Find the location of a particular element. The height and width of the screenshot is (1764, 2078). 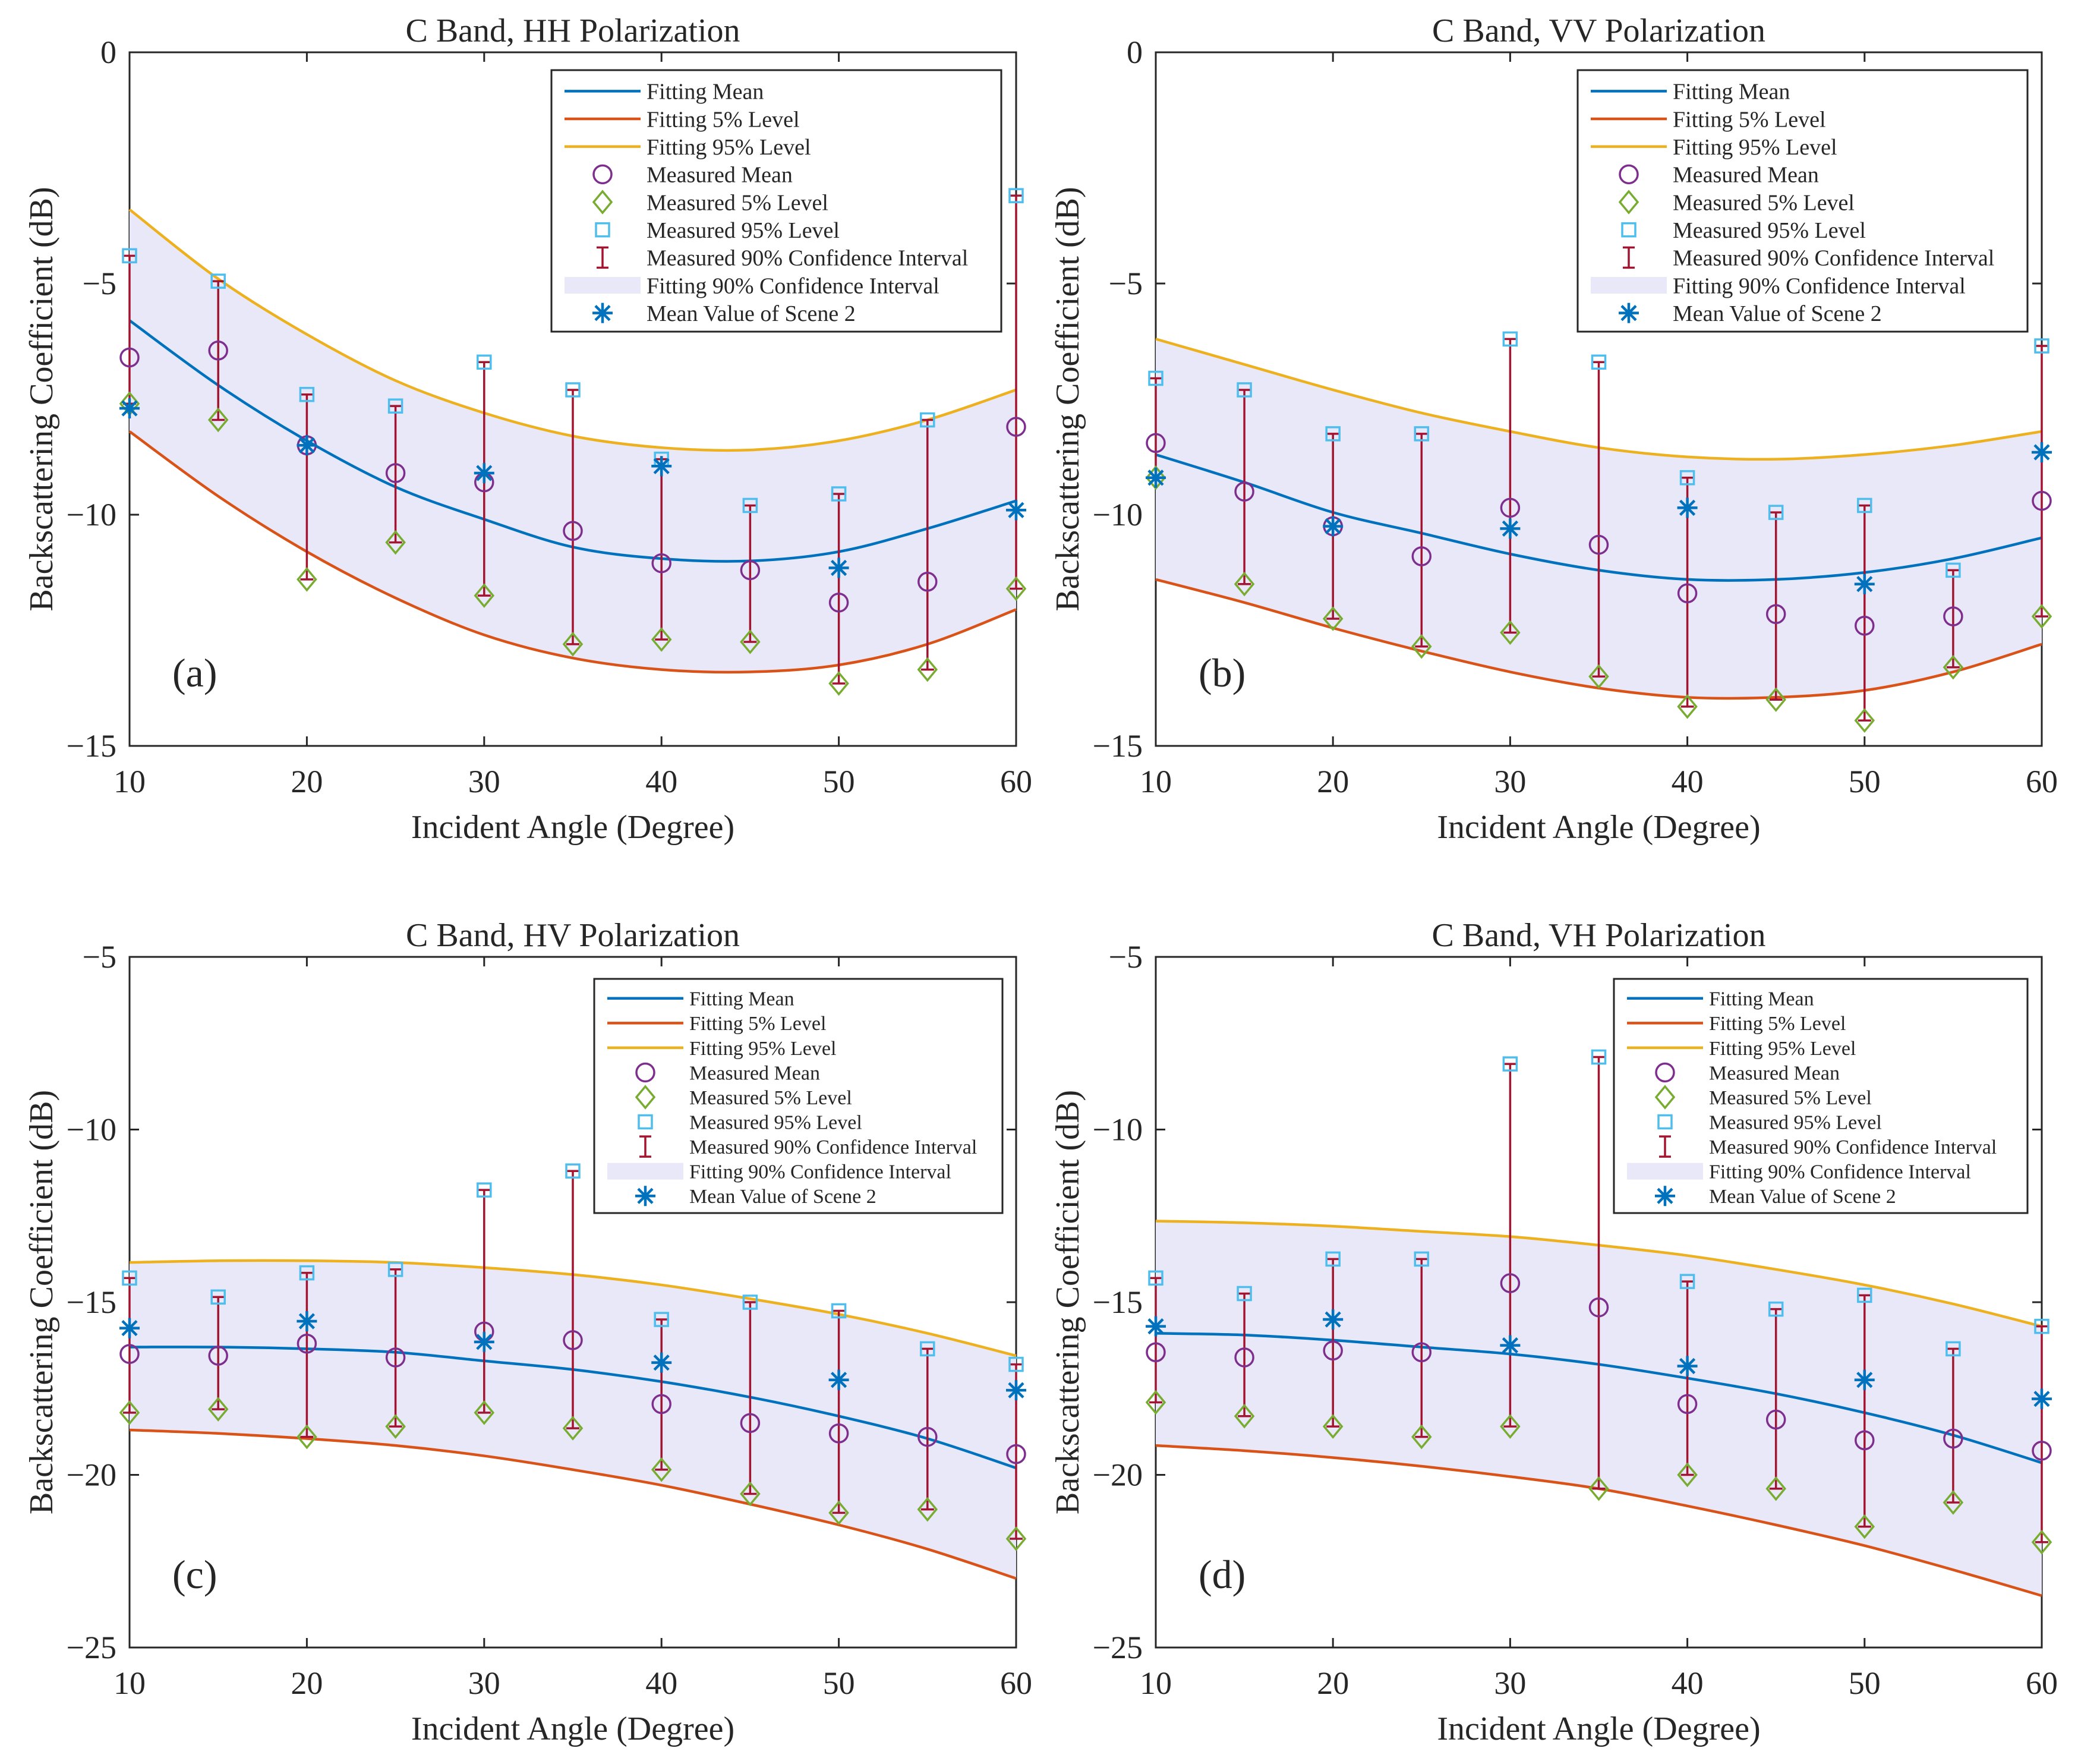

x-axis-label: Incident Angle (Degree) is located at coordinates (1599, 827).